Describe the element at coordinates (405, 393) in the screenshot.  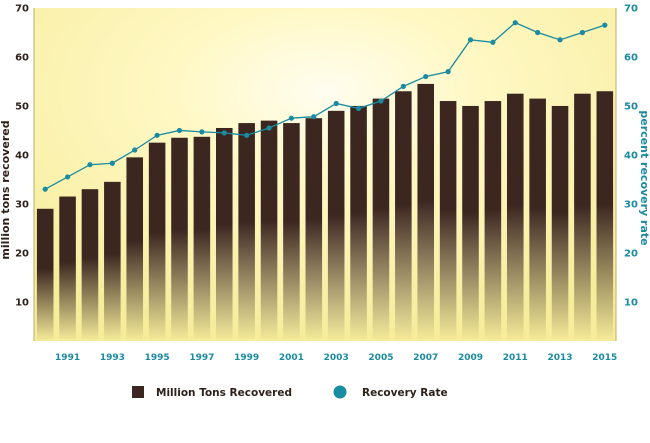
I see `legend-line-label: Recovery Rate` at that location.